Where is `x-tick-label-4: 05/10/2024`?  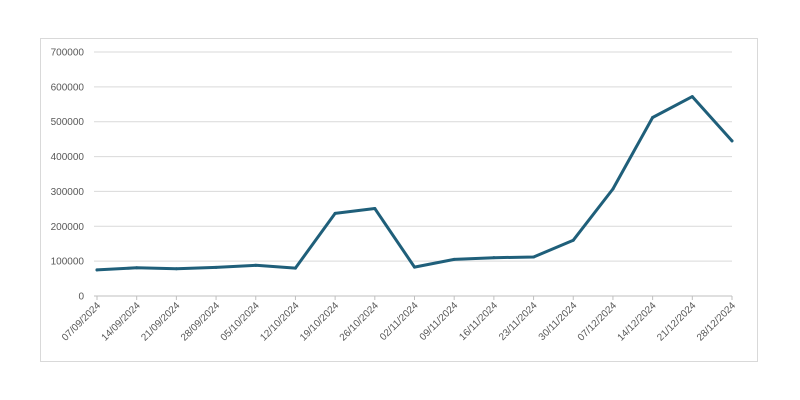
x-tick-label-4: 05/10/2024 is located at coordinates (240, 321).